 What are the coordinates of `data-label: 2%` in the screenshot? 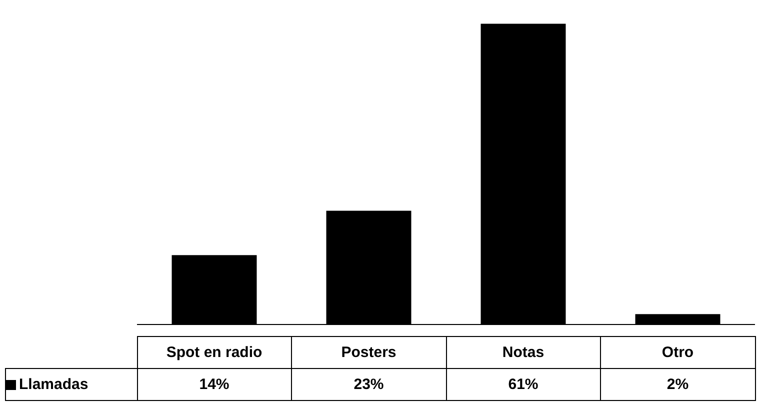 It's located at (677, 384).